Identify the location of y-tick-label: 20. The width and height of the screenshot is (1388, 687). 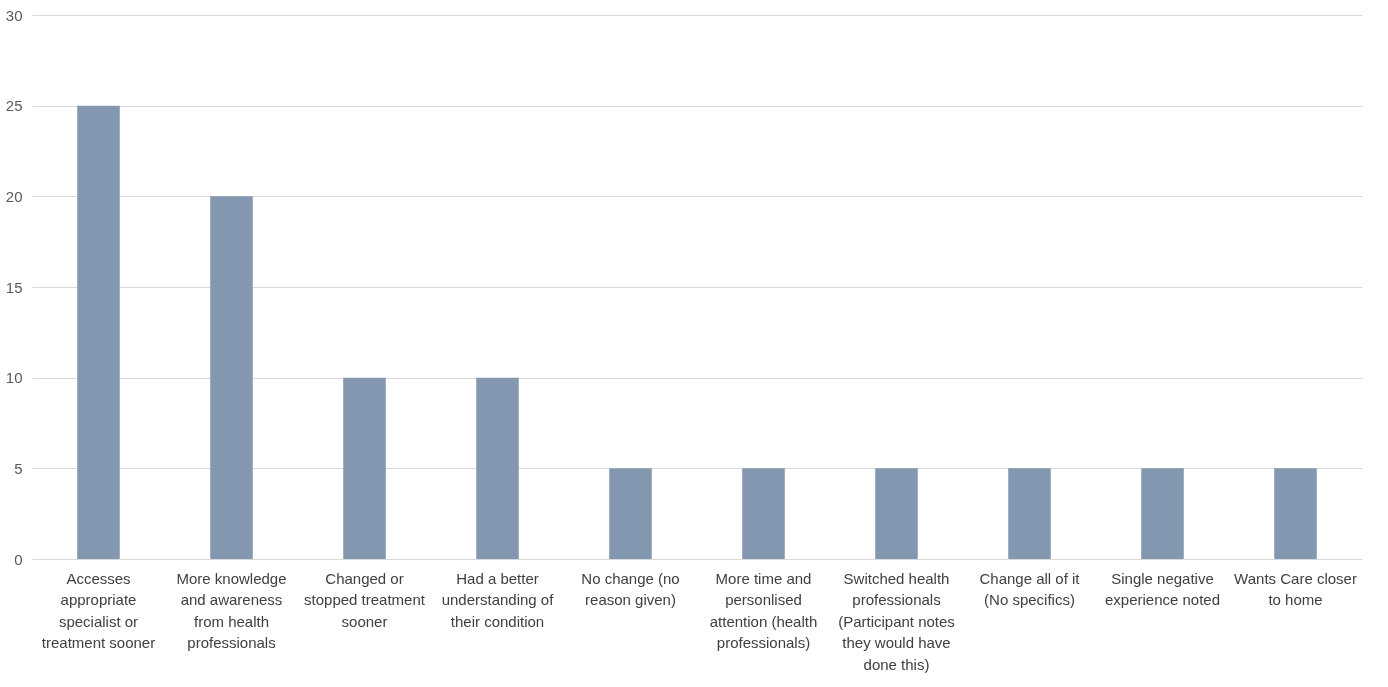
(14, 196).